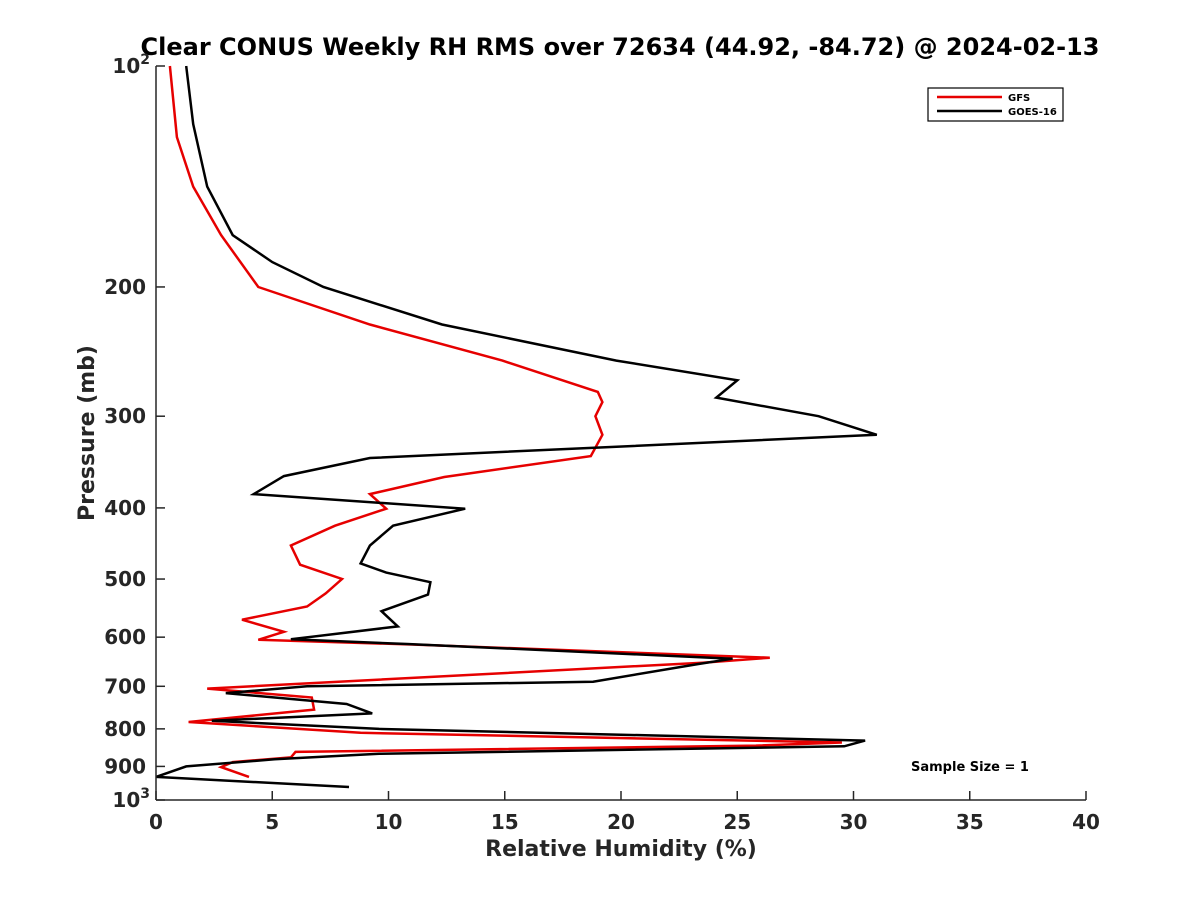 The width and height of the screenshot is (1200, 900). What do you see at coordinates (1086, 822) in the screenshot?
I see `x-tick-label: 40` at bounding box center [1086, 822].